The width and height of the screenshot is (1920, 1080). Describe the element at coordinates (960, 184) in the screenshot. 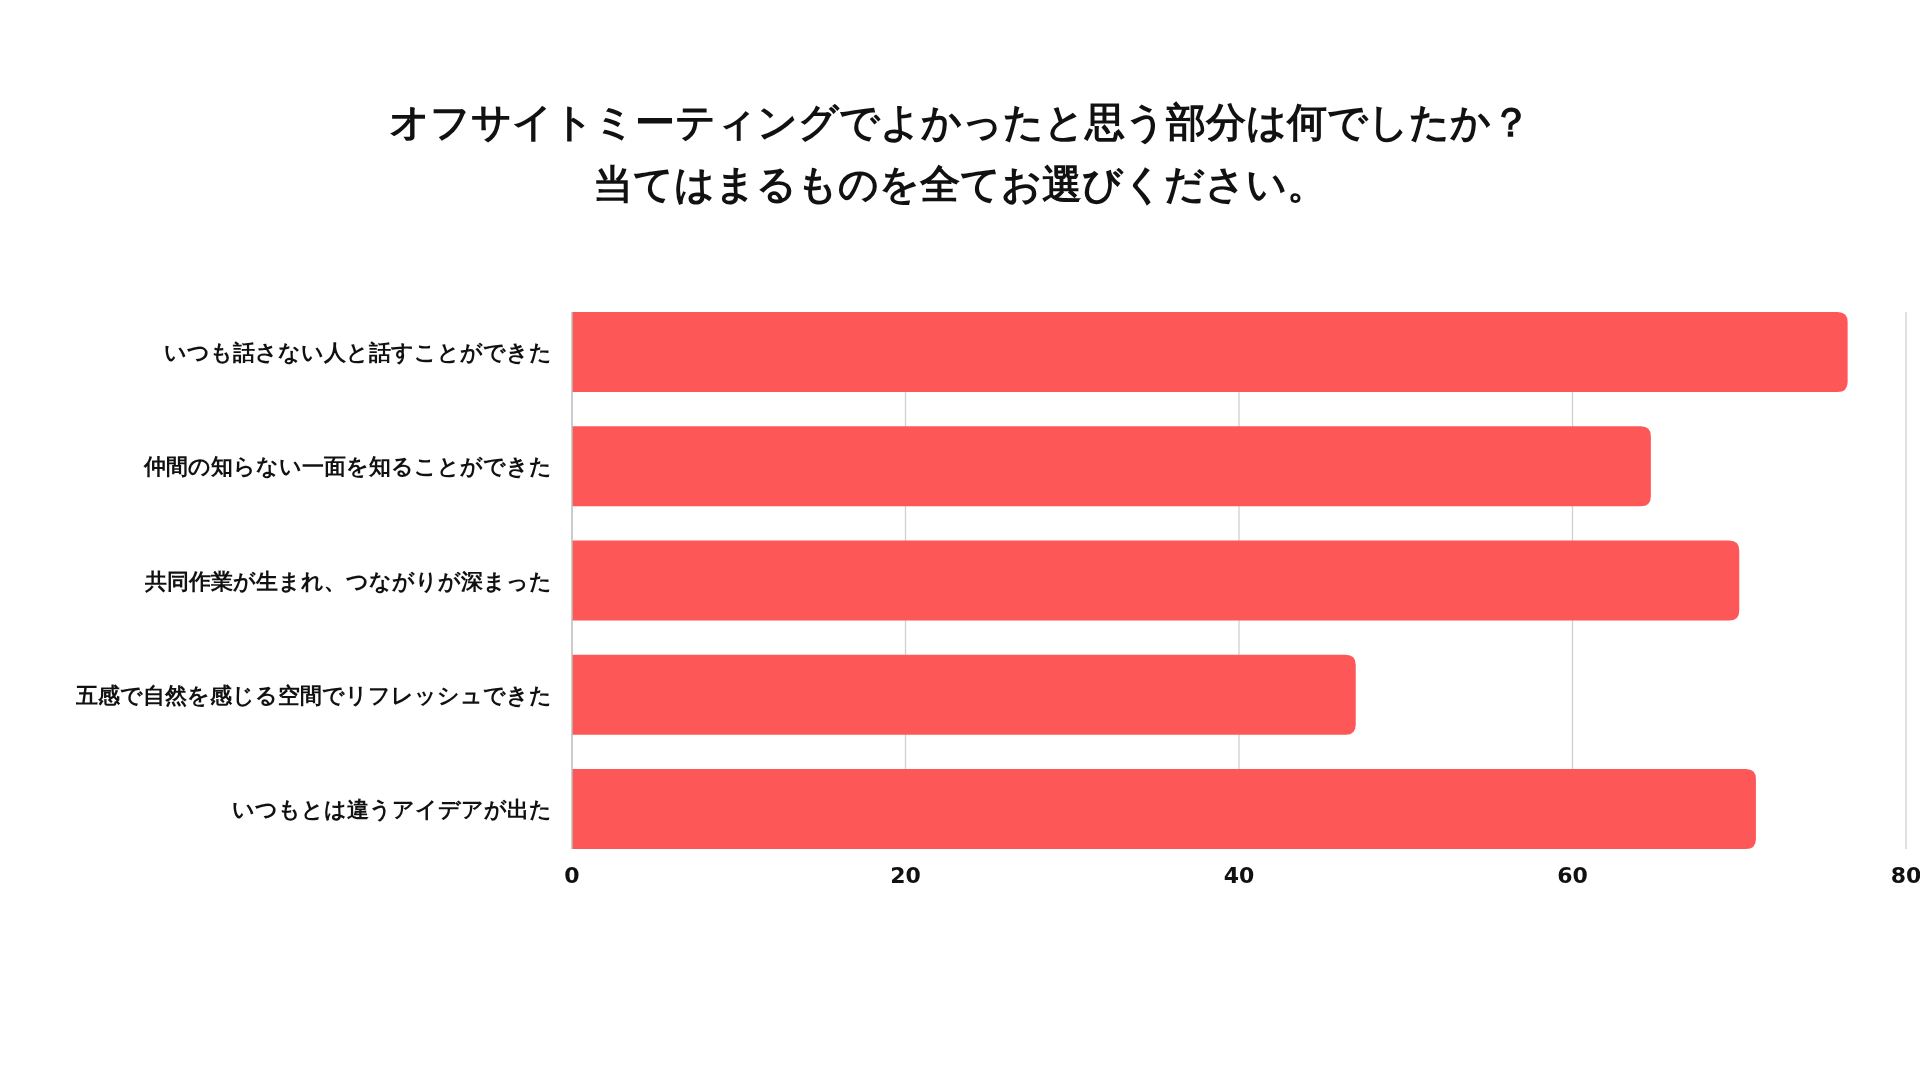

I see `chart-subtitle: 当てはまるものを全てお選びください。` at that location.